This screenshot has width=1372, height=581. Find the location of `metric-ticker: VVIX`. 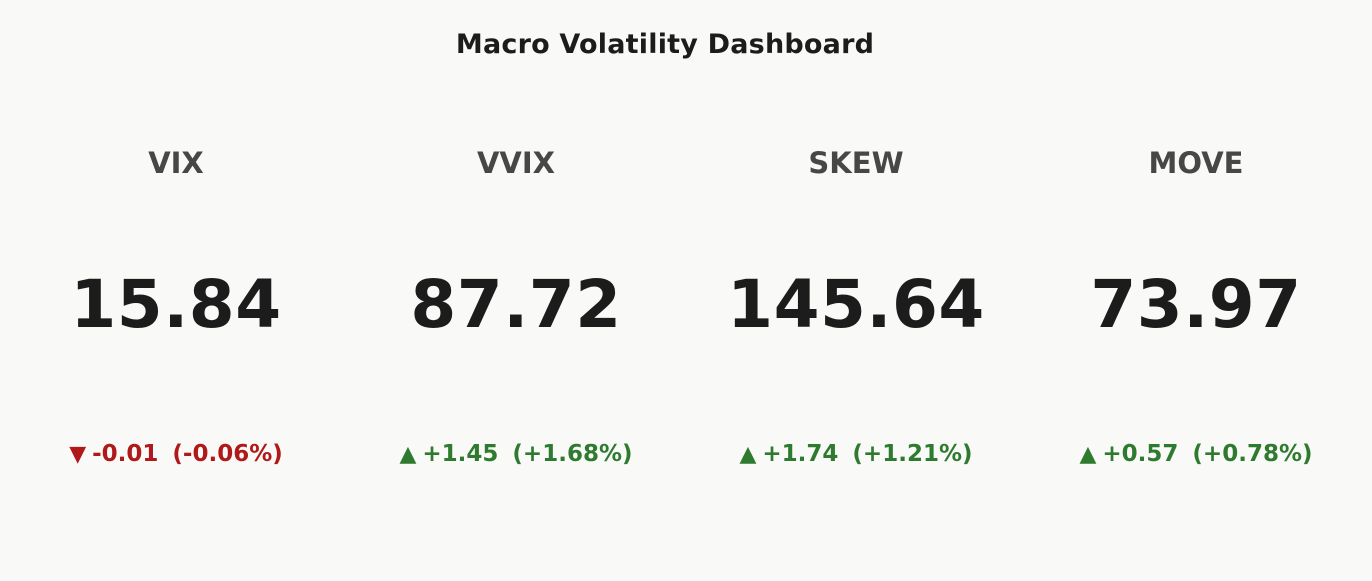

metric-ticker: VVIX is located at coordinates (516, 163).